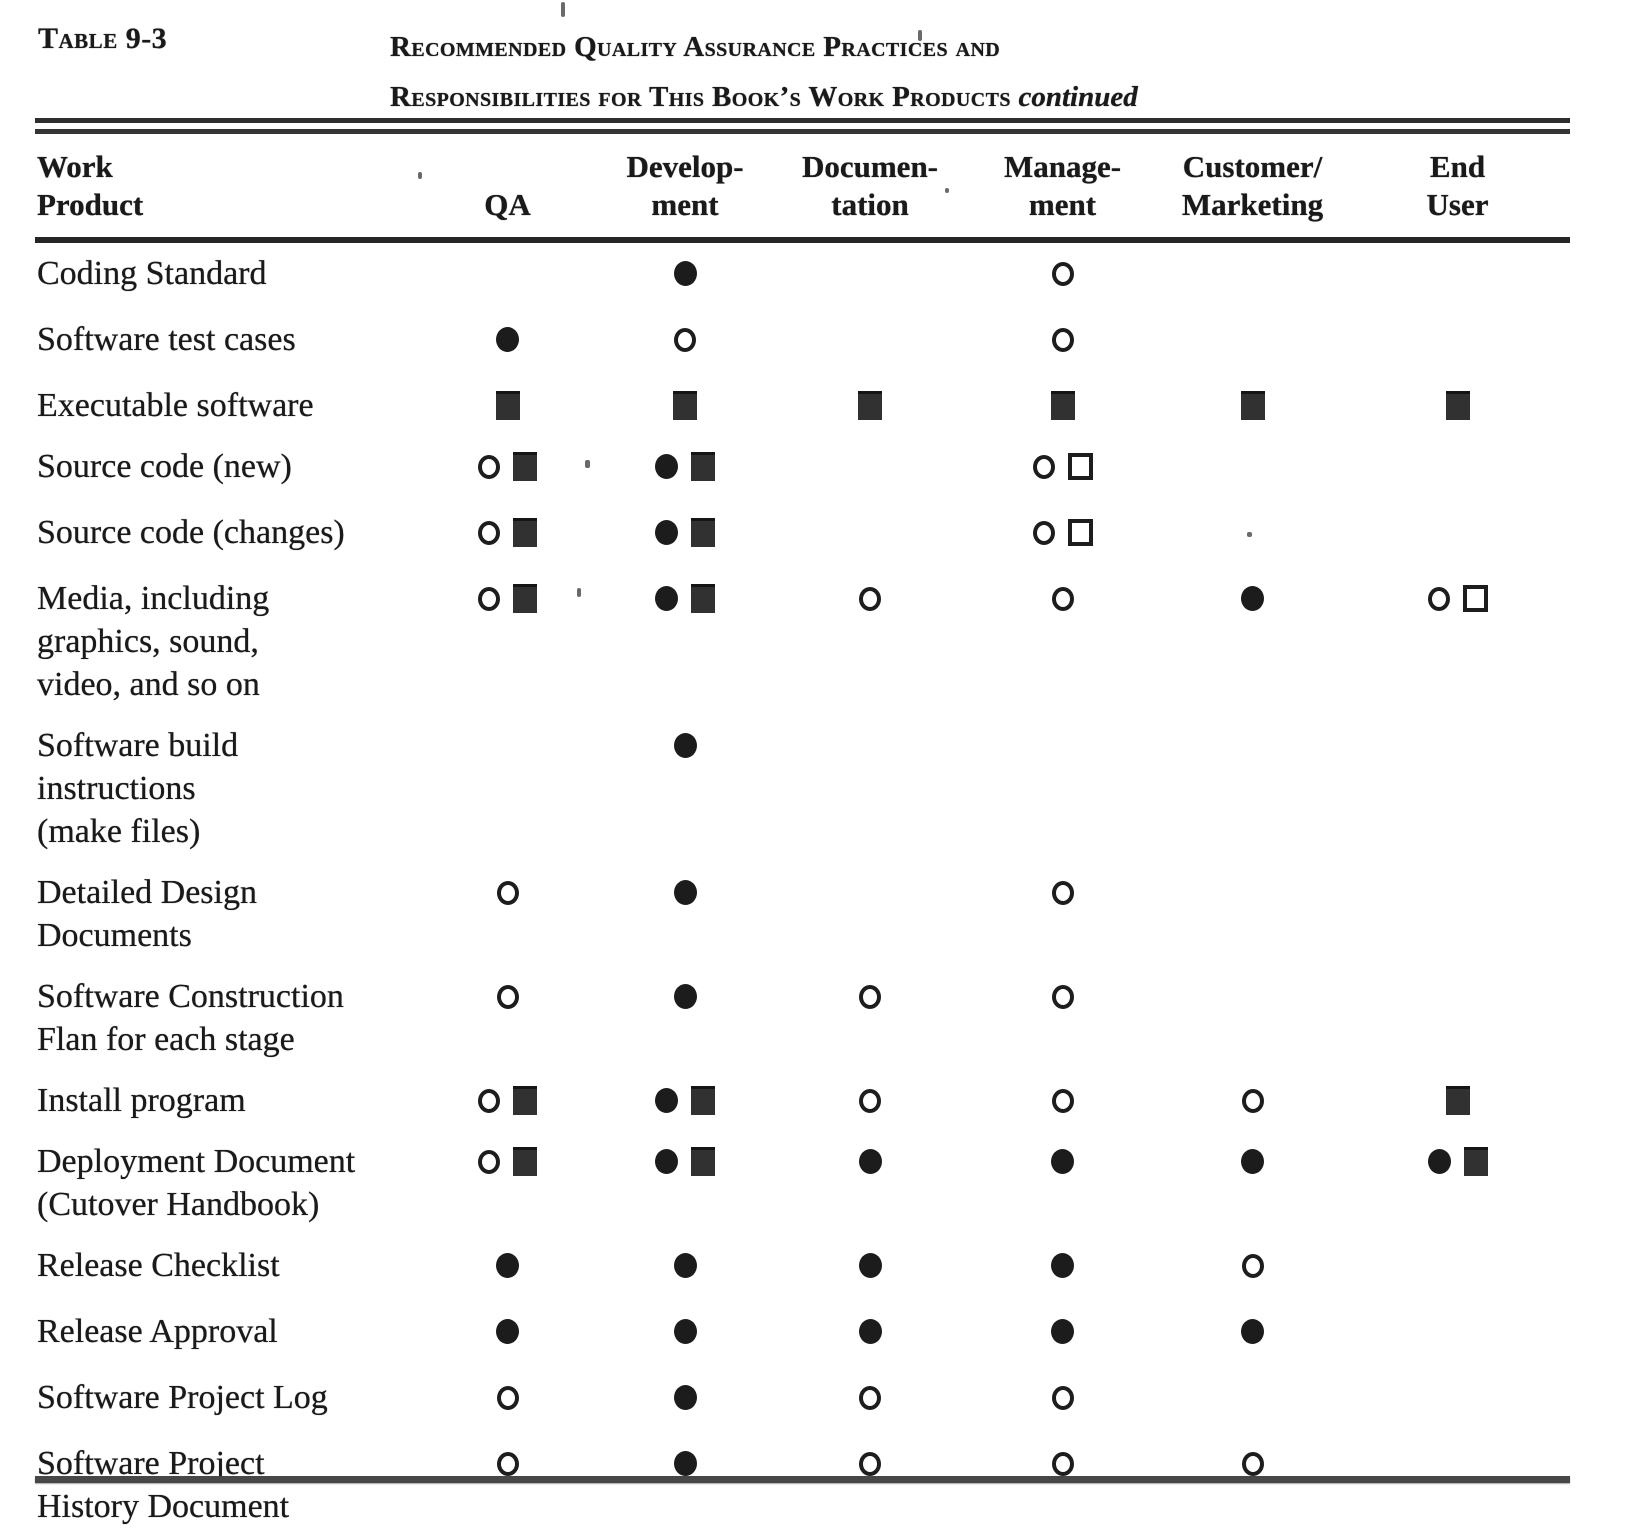  I want to click on col-header-line: QA, so click(507, 204).